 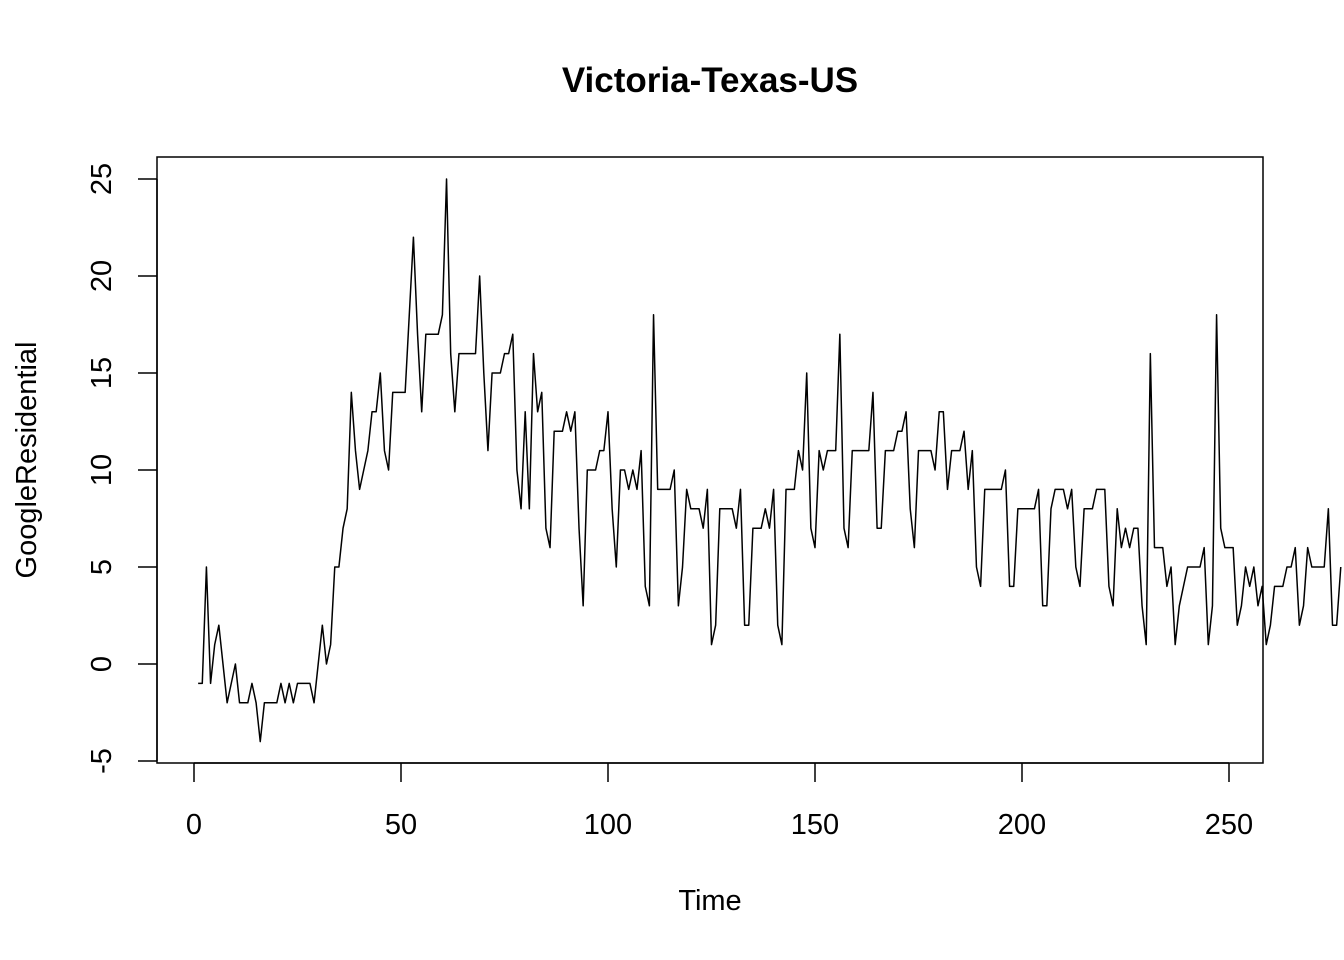 I want to click on y-axis-label: GoogleResidential, so click(x=27, y=460).